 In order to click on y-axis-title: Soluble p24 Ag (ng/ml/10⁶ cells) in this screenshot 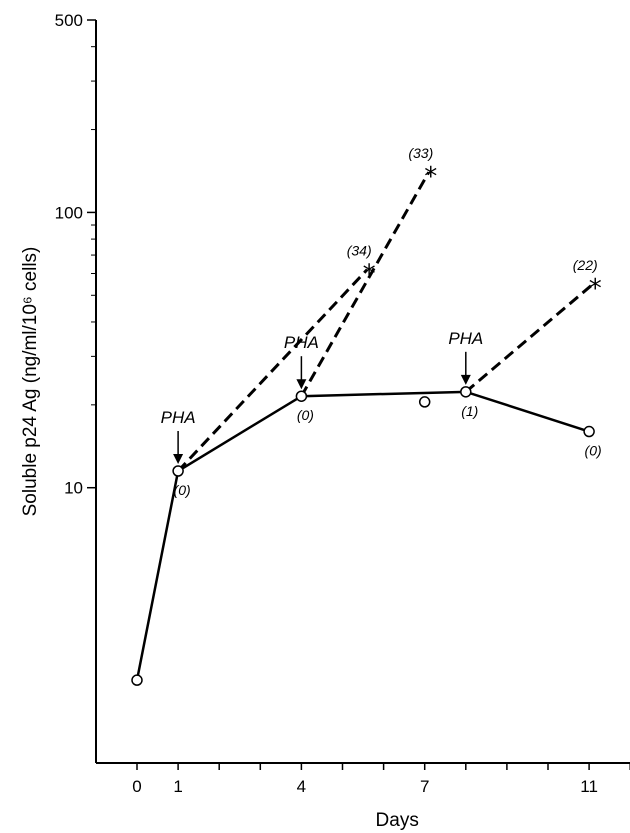, I will do `click(30, 382)`.